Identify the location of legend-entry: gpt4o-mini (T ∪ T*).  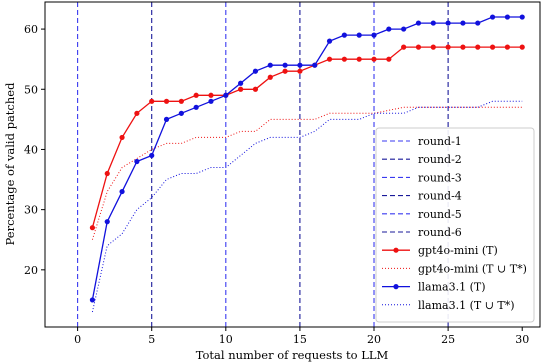
(454, 268).